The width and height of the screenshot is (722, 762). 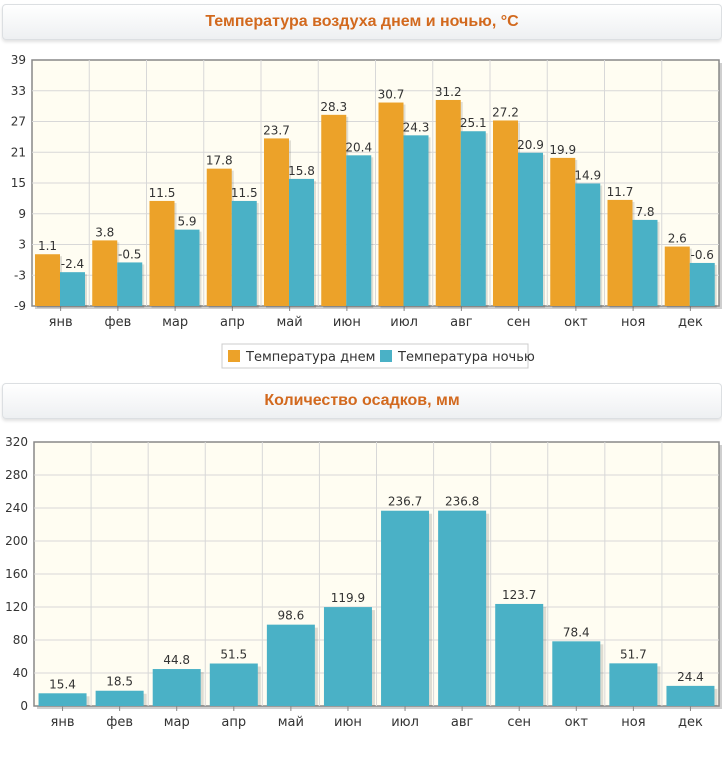 I want to click on data-label: 25.1, so click(x=473, y=123).